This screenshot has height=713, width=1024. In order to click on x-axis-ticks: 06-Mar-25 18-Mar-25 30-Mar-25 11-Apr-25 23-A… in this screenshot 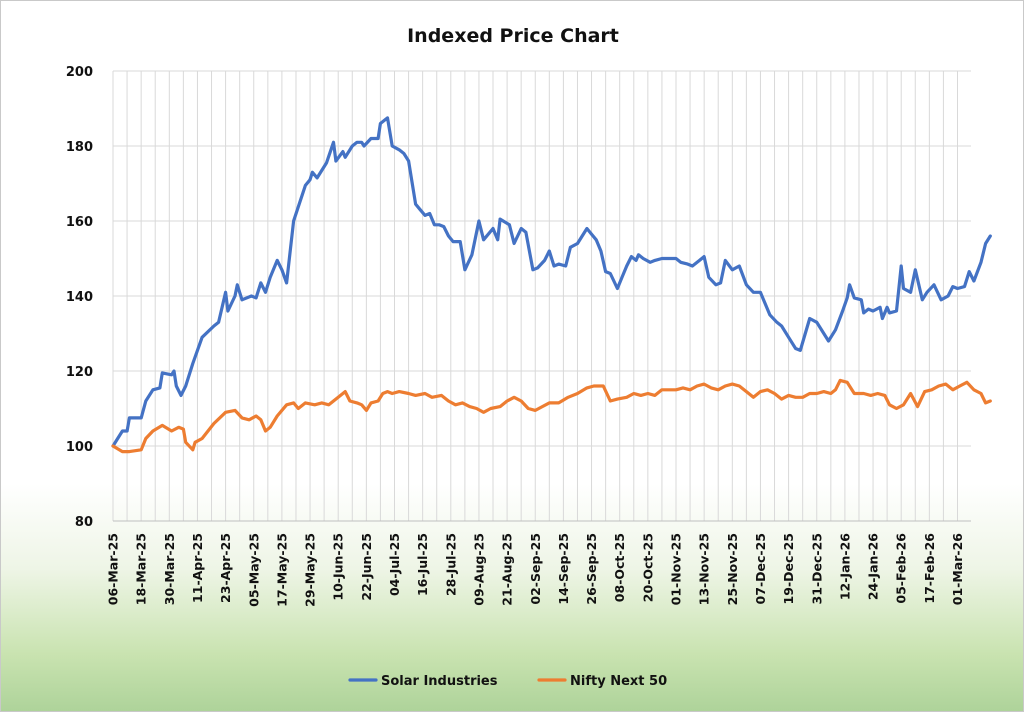, I will do `click(536, 570)`.